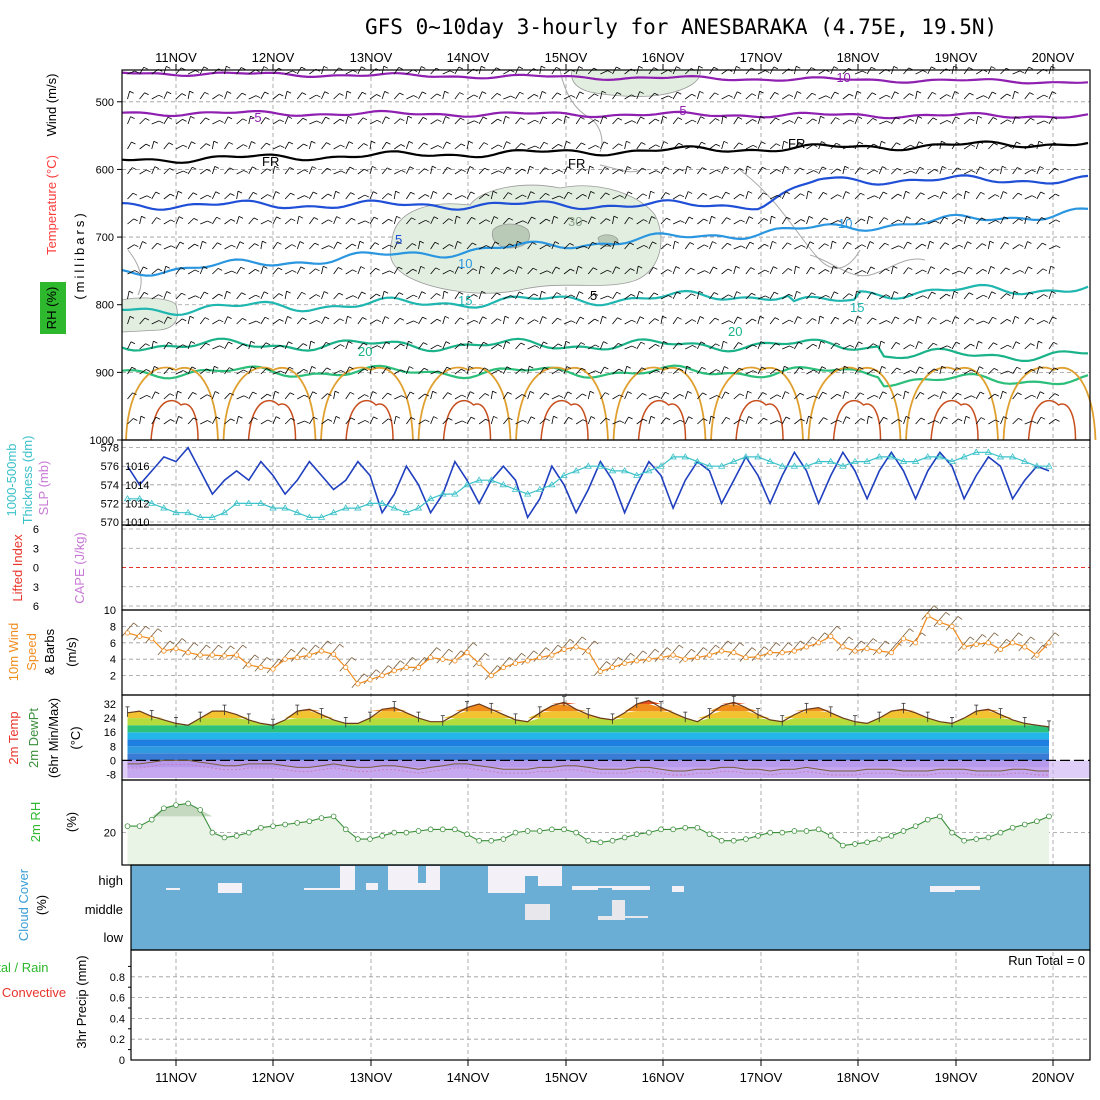  Describe the element at coordinates (127, 498) in the screenshot. I see `thickness-point` at that location.